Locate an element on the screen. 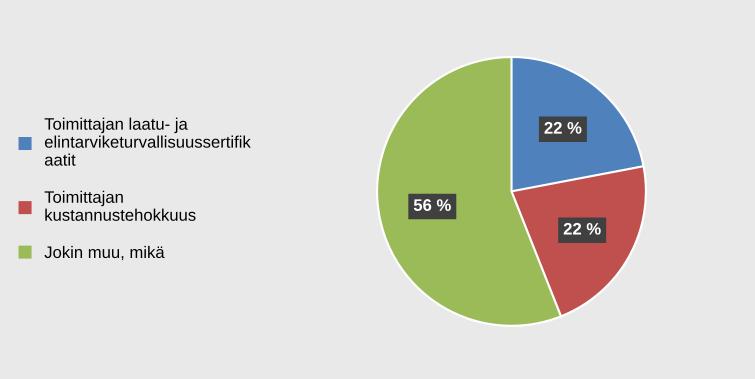  data-label: 56 % is located at coordinates (432, 205).